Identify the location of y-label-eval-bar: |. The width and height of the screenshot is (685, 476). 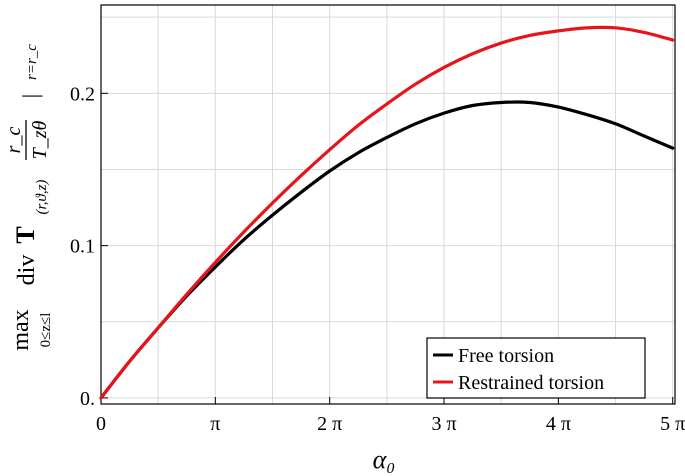
(30, 96).